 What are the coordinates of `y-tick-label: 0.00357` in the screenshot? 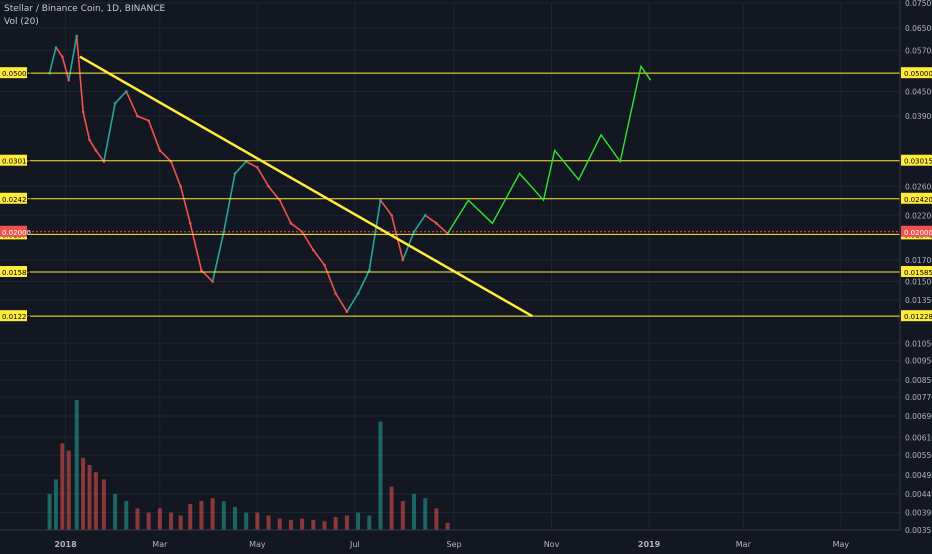 It's located at (918, 530).